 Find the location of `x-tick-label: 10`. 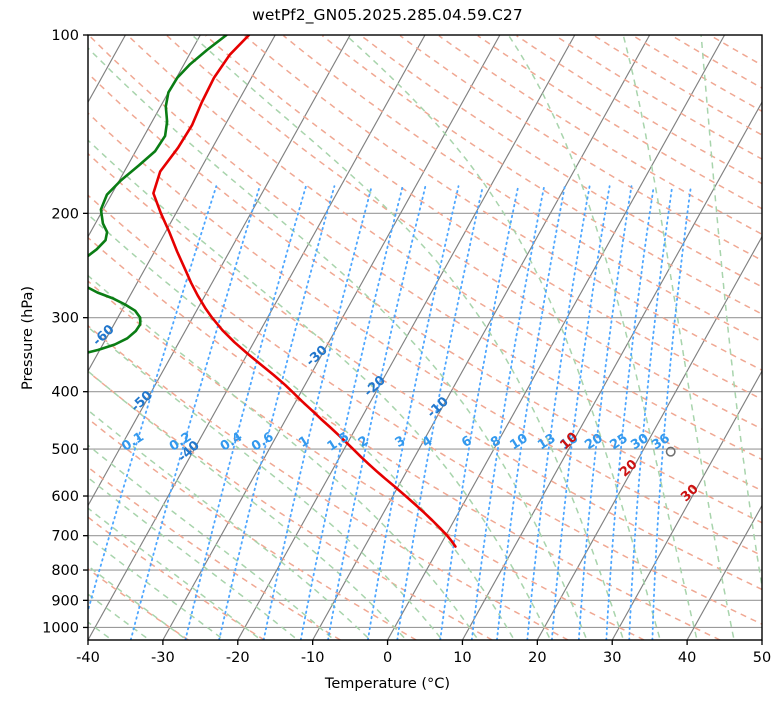

x-tick-label: 10 is located at coordinates (462, 658).